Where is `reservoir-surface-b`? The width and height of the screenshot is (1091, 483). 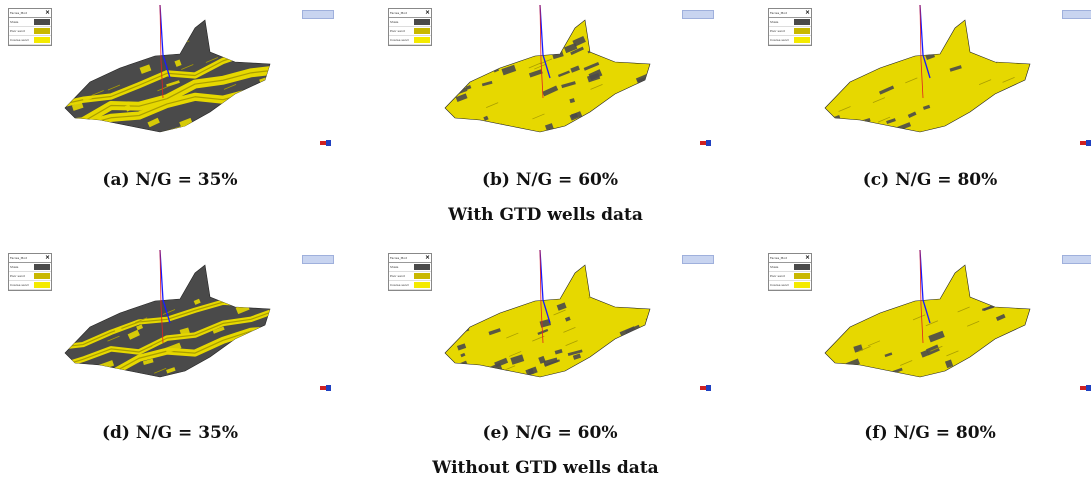
reservoir-surface-b is located at coordinates (547, 68).